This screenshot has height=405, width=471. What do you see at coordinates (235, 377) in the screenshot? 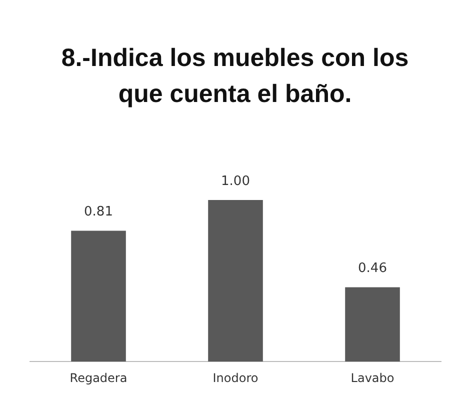
I see `x-tick-label: Inodoro` at bounding box center [235, 377].